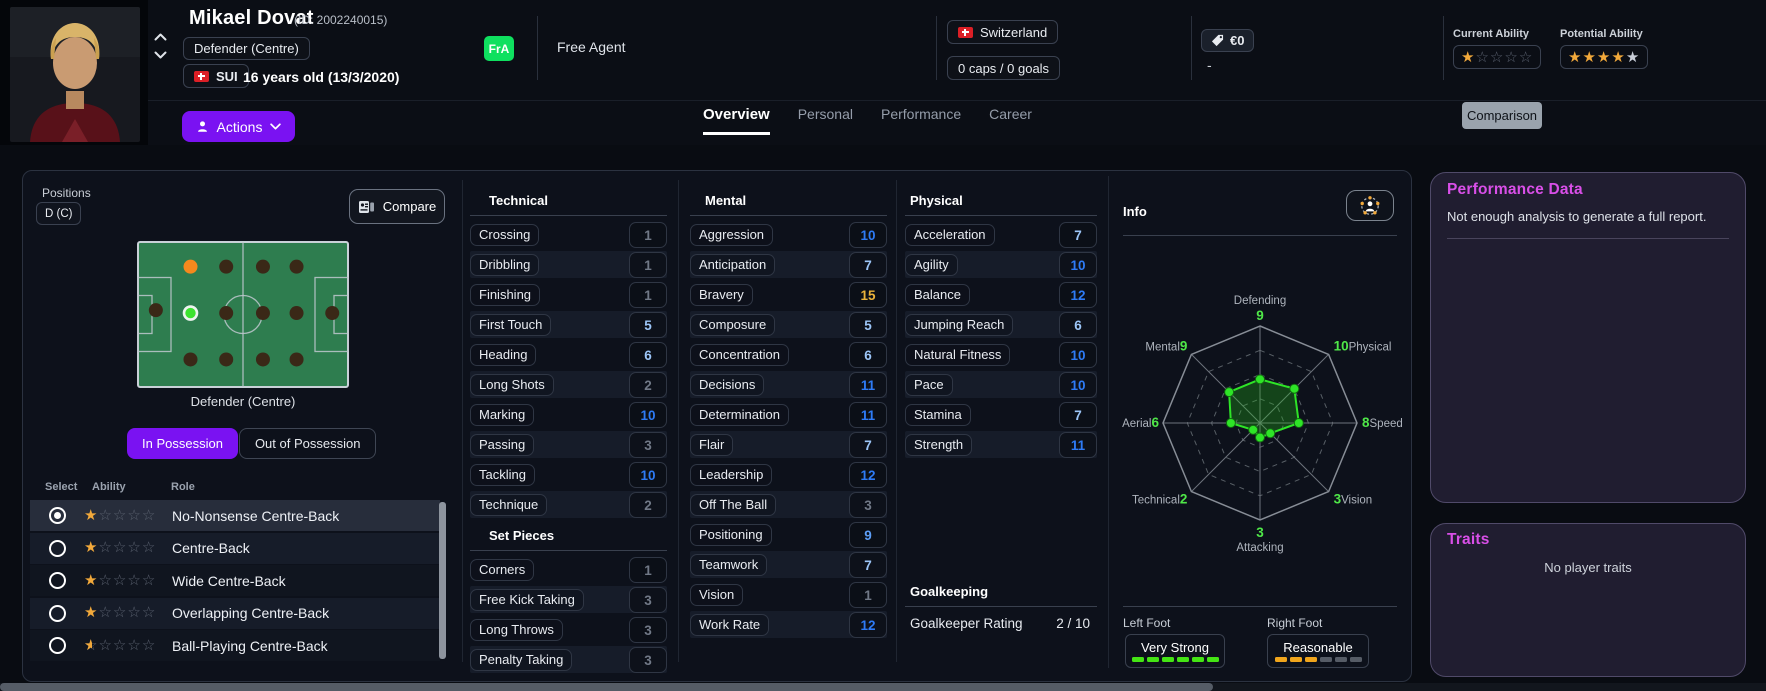  What do you see at coordinates (1004, 68) in the screenshot?
I see `international-record: 0 caps / 0 goals` at bounding box center [1004, 68].